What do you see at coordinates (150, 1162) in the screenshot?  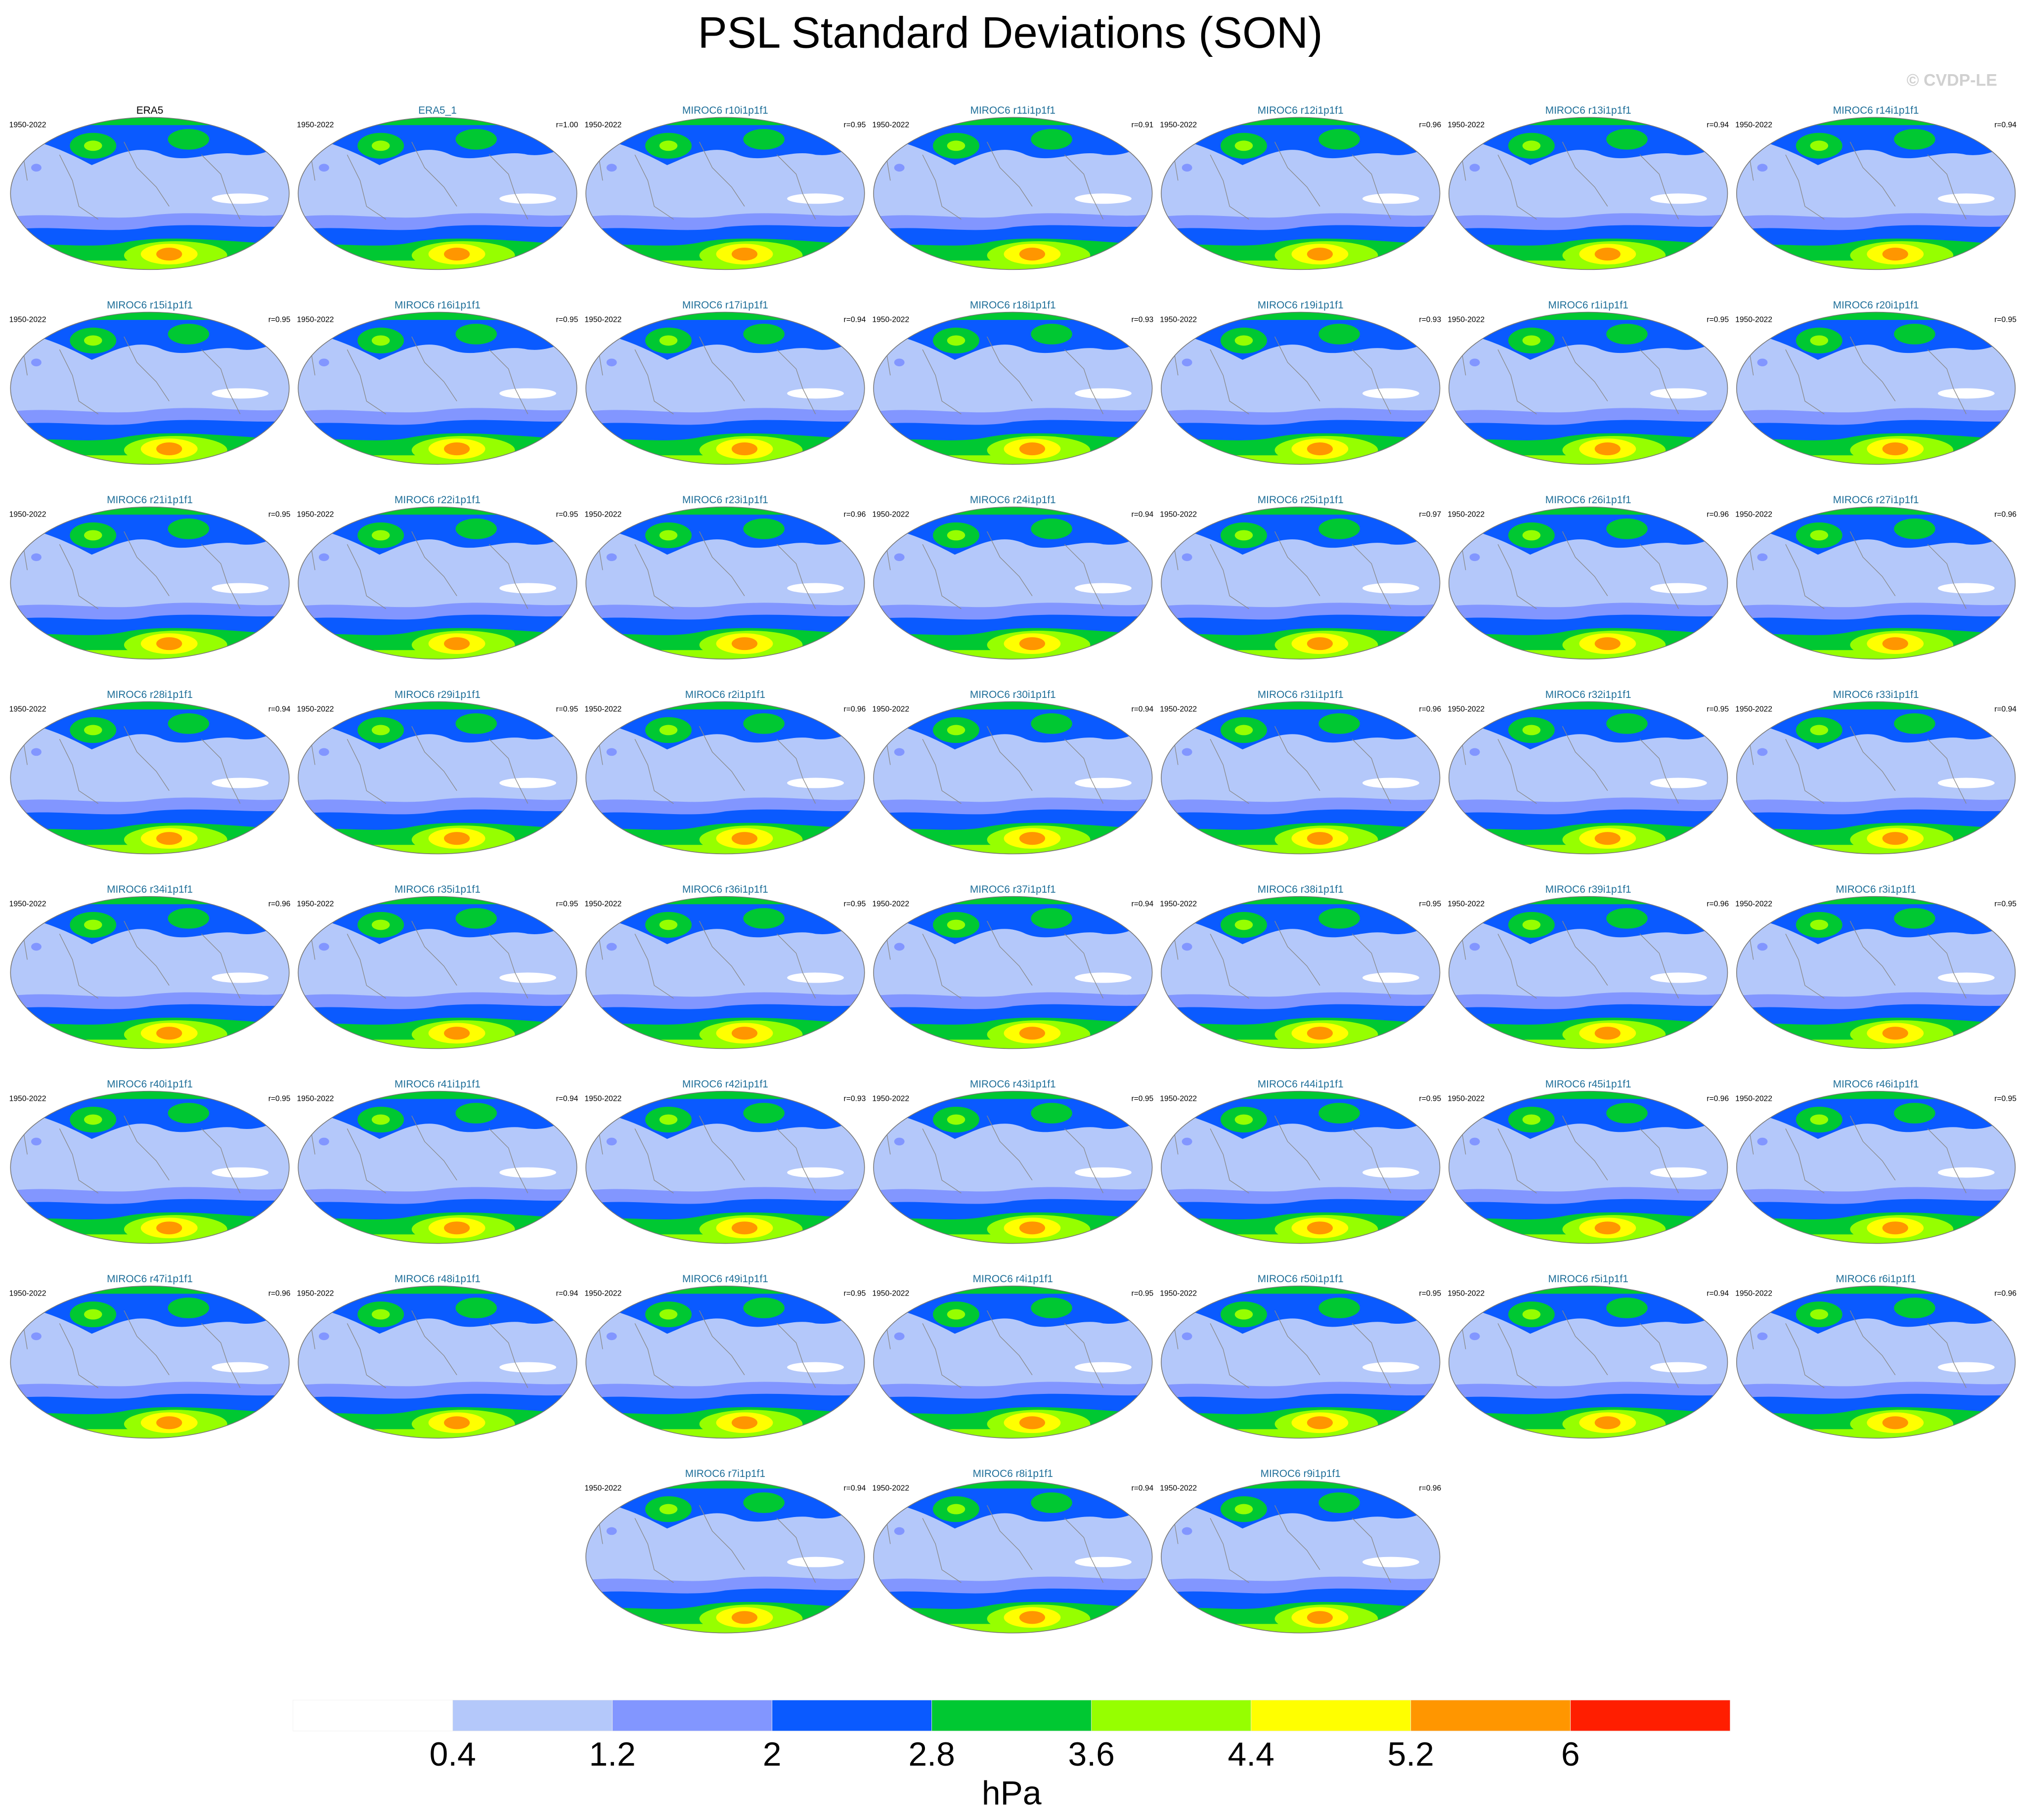 I see `panel: MIROC6 r40i1p1f1 1950-2022 r=0.95` at bounding box center [150, 1162].